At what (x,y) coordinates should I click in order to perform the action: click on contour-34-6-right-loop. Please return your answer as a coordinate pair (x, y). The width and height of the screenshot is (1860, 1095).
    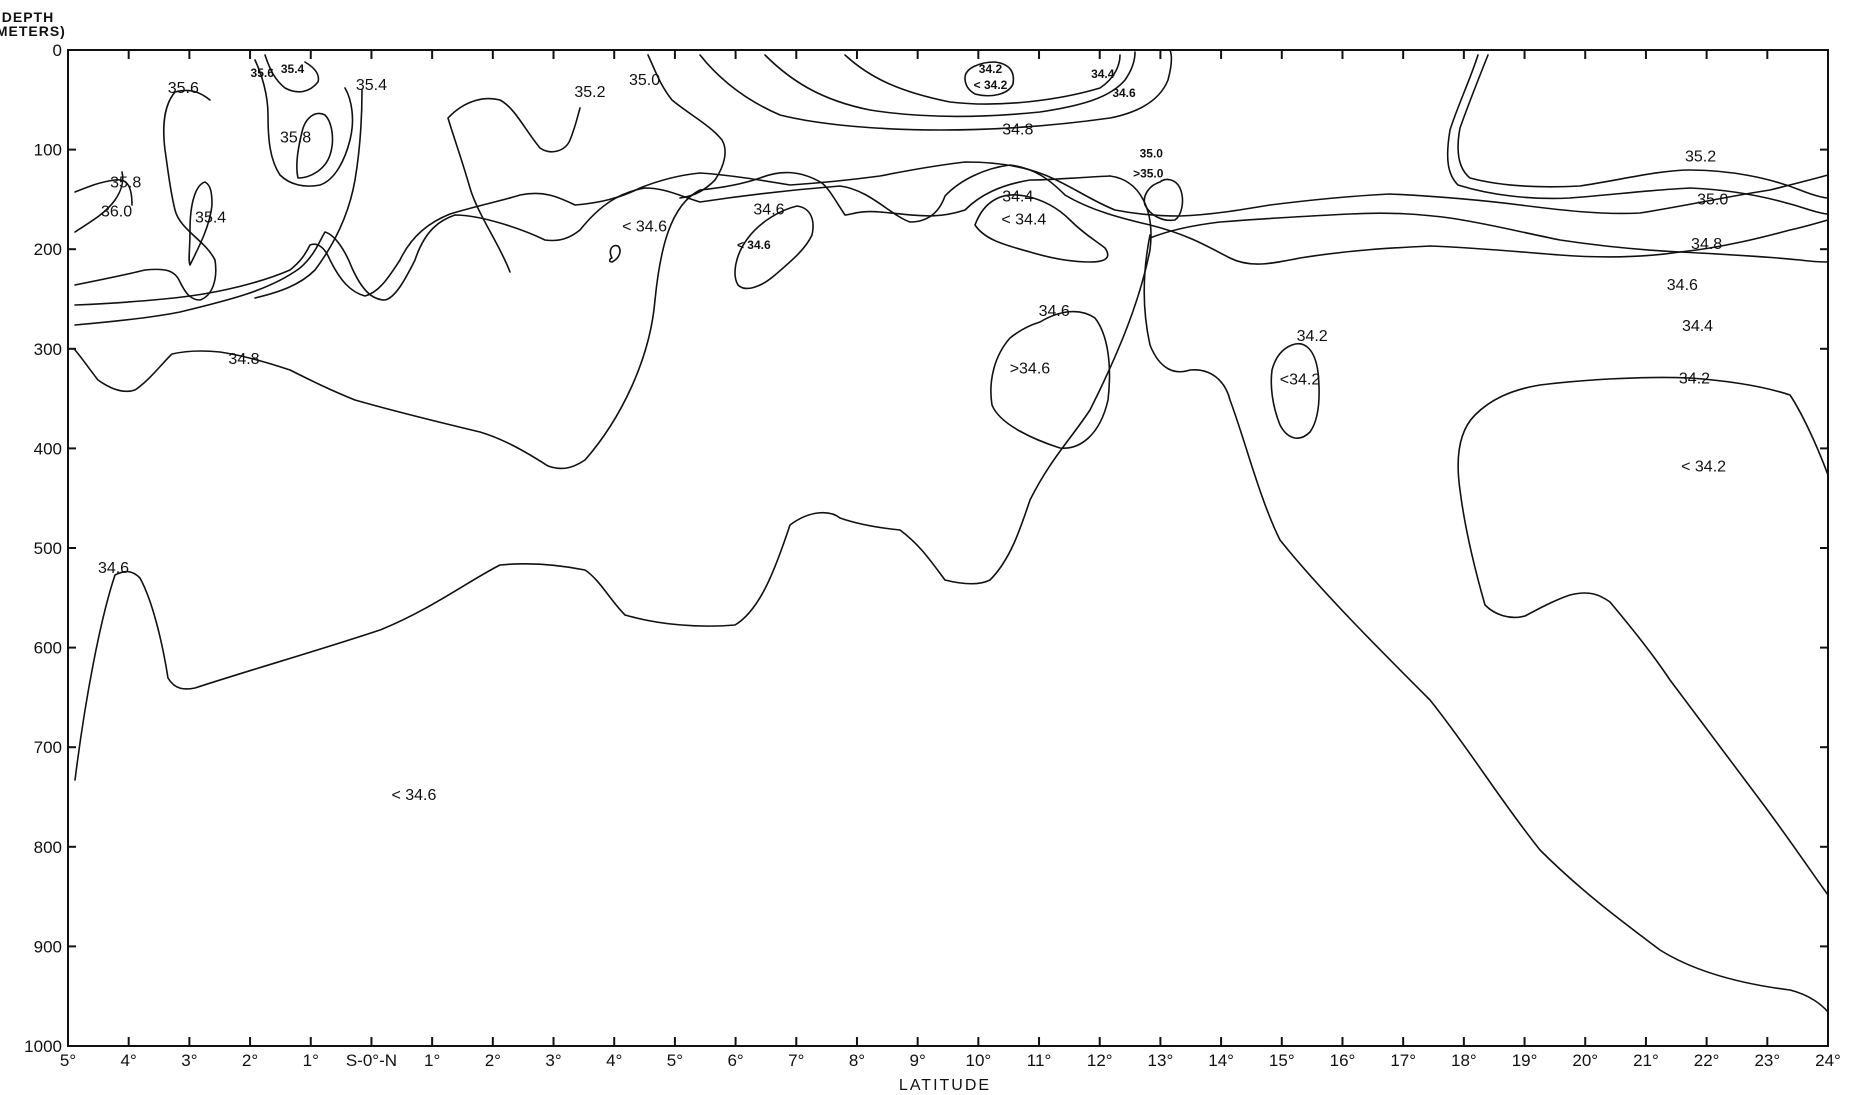
    Looking at the image, I should click on (1050, 379).